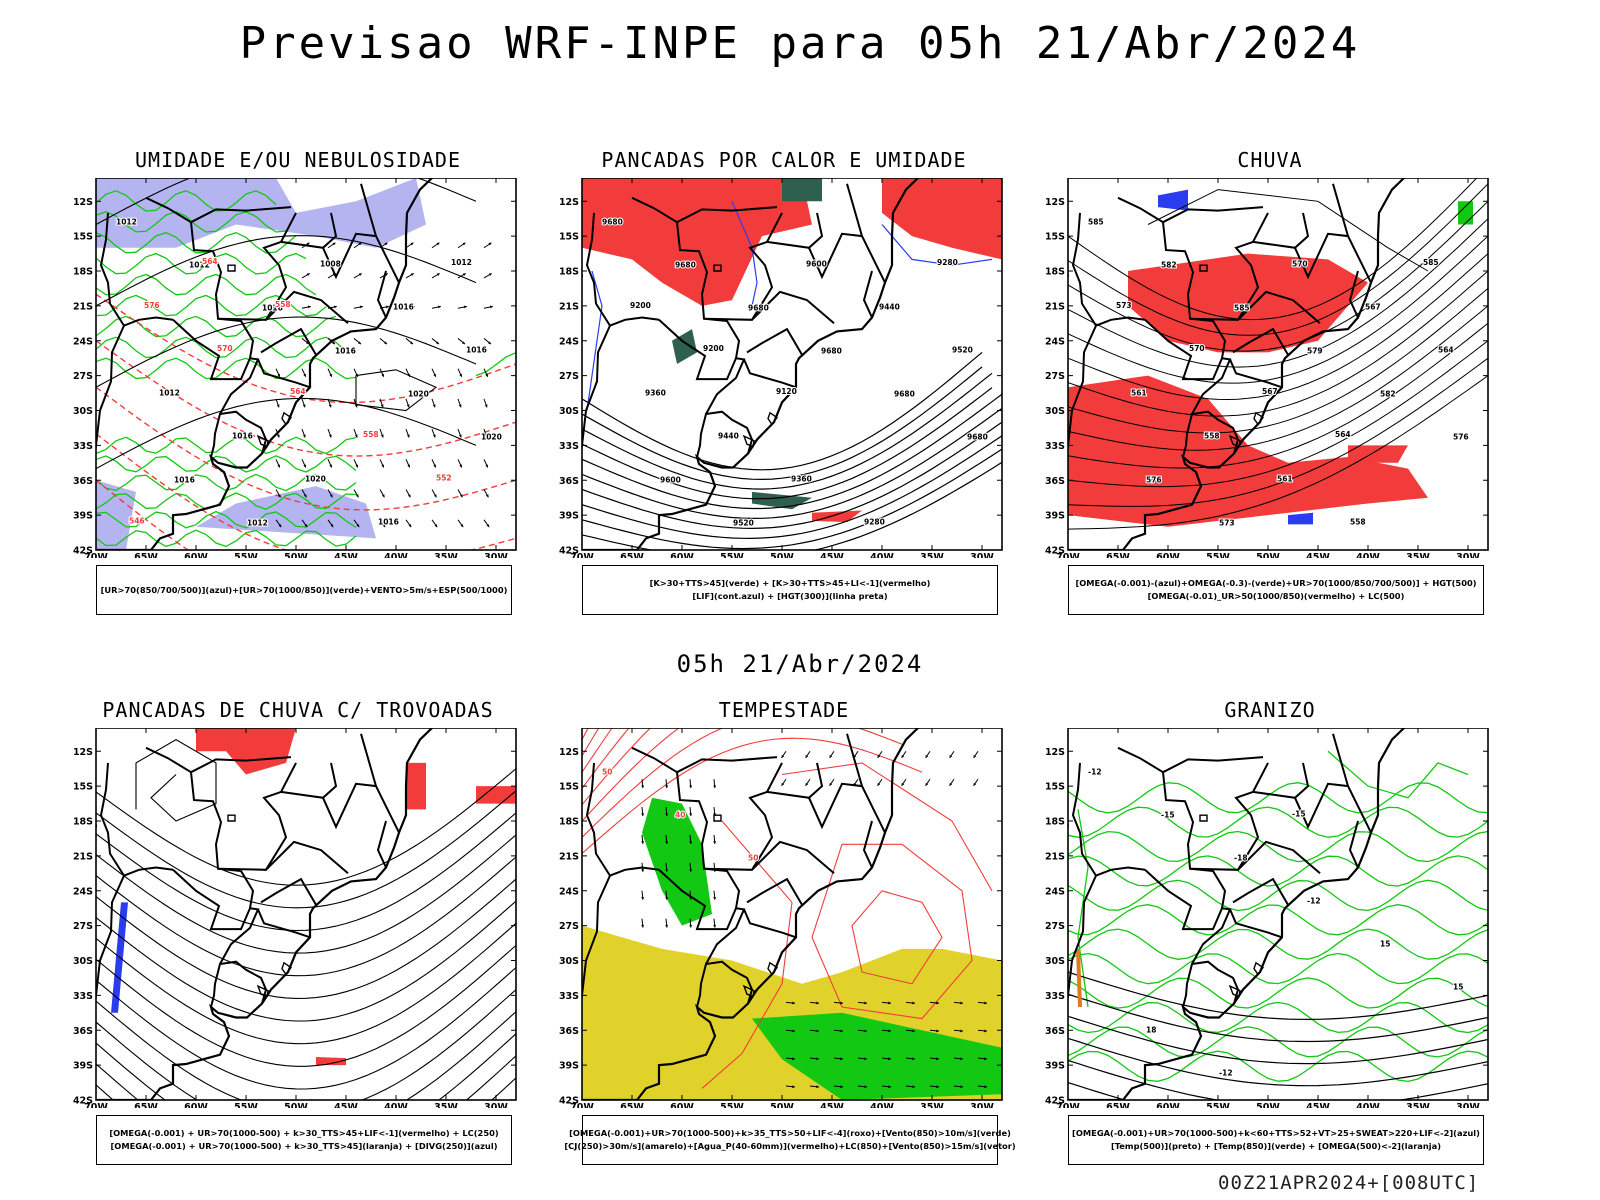 This screenshot has height=1200, width=1600. Describe the element at coordinates (947, 262) in the screenshot. I see `contour-label: 9280` at that location.